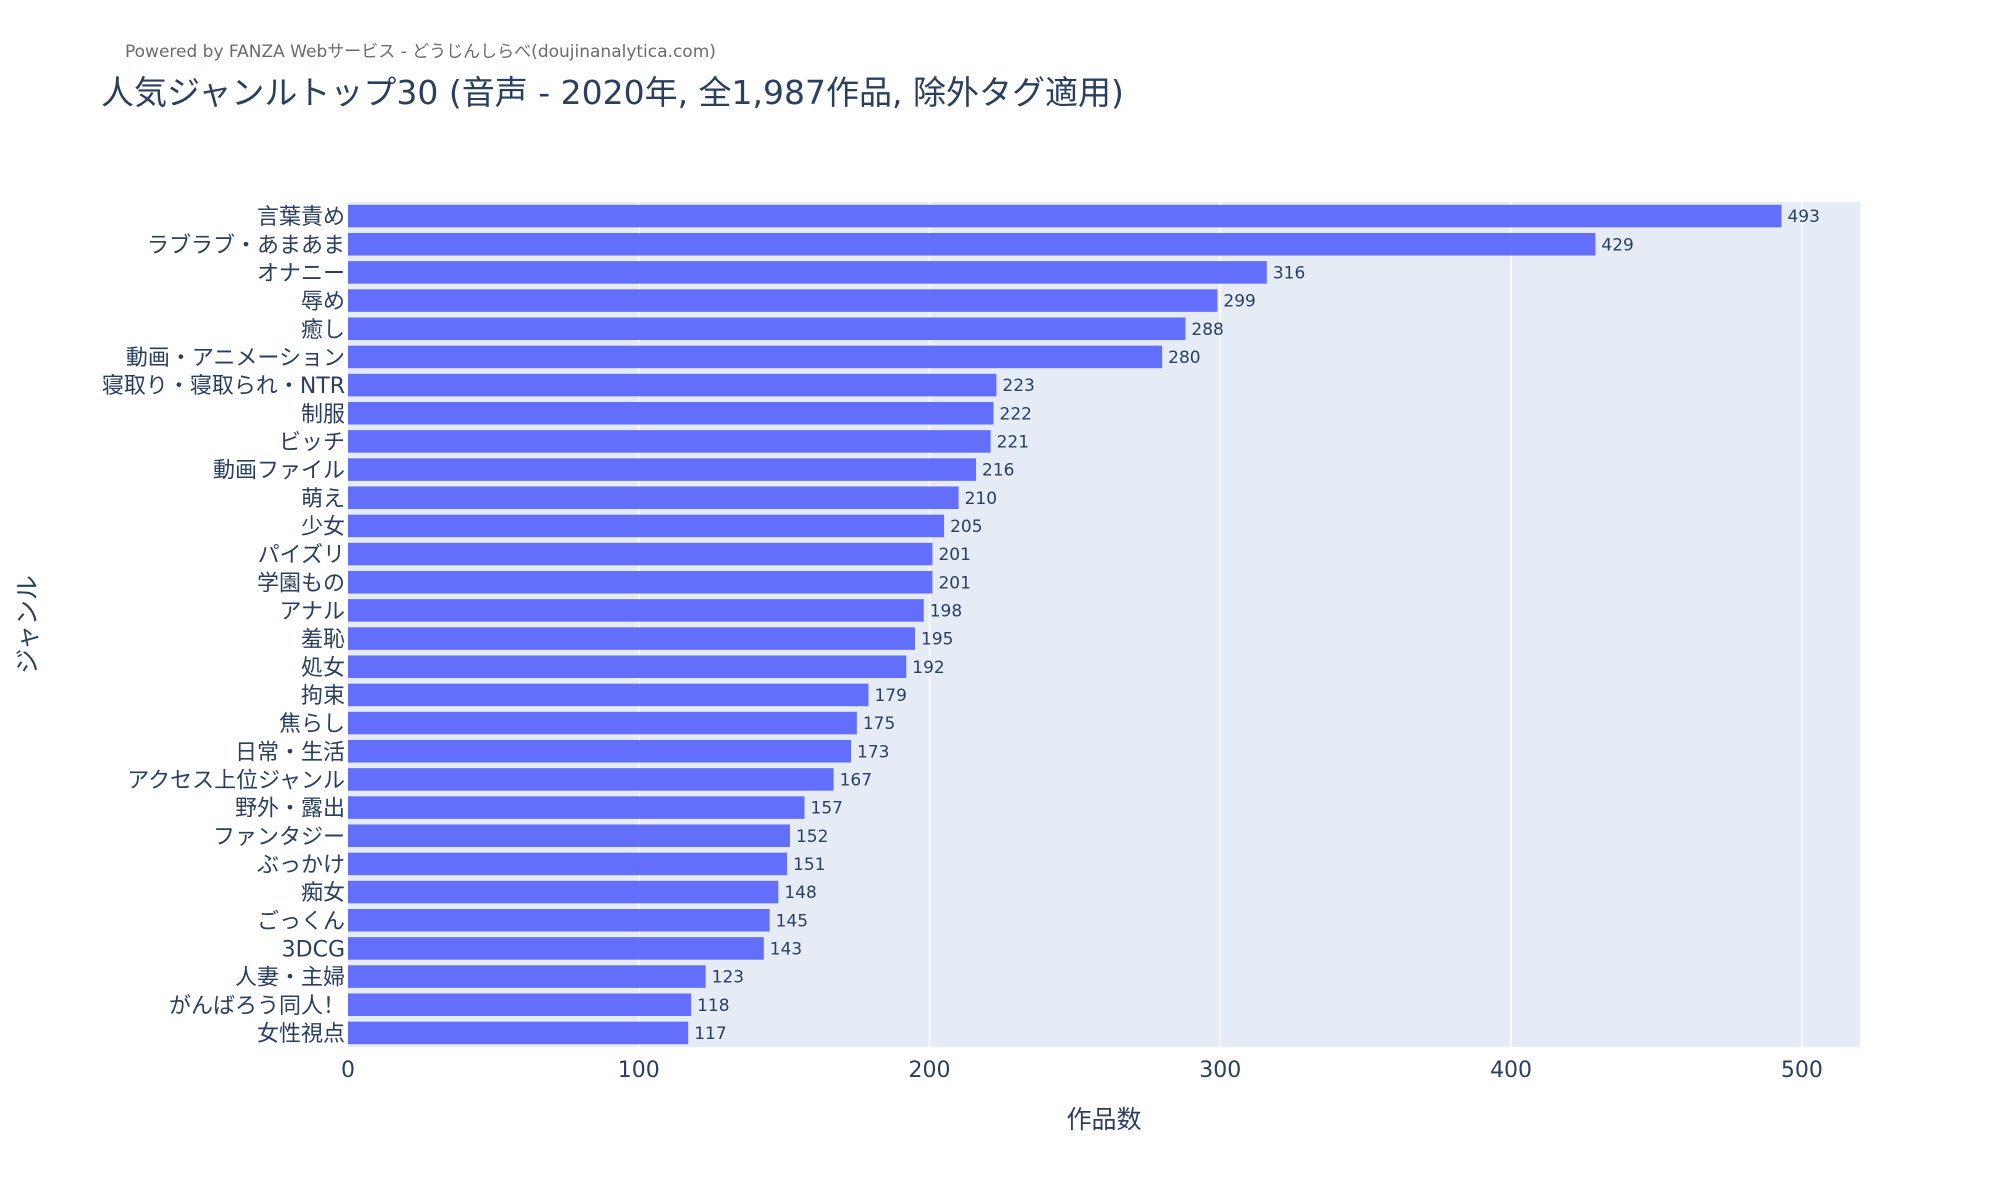 This screenshot has width=2000, height=1200. What do you see at coordinates (301, 1034) in the screenshot?
I see `category-label: 女性視点` at bounding box center [301, 1034].